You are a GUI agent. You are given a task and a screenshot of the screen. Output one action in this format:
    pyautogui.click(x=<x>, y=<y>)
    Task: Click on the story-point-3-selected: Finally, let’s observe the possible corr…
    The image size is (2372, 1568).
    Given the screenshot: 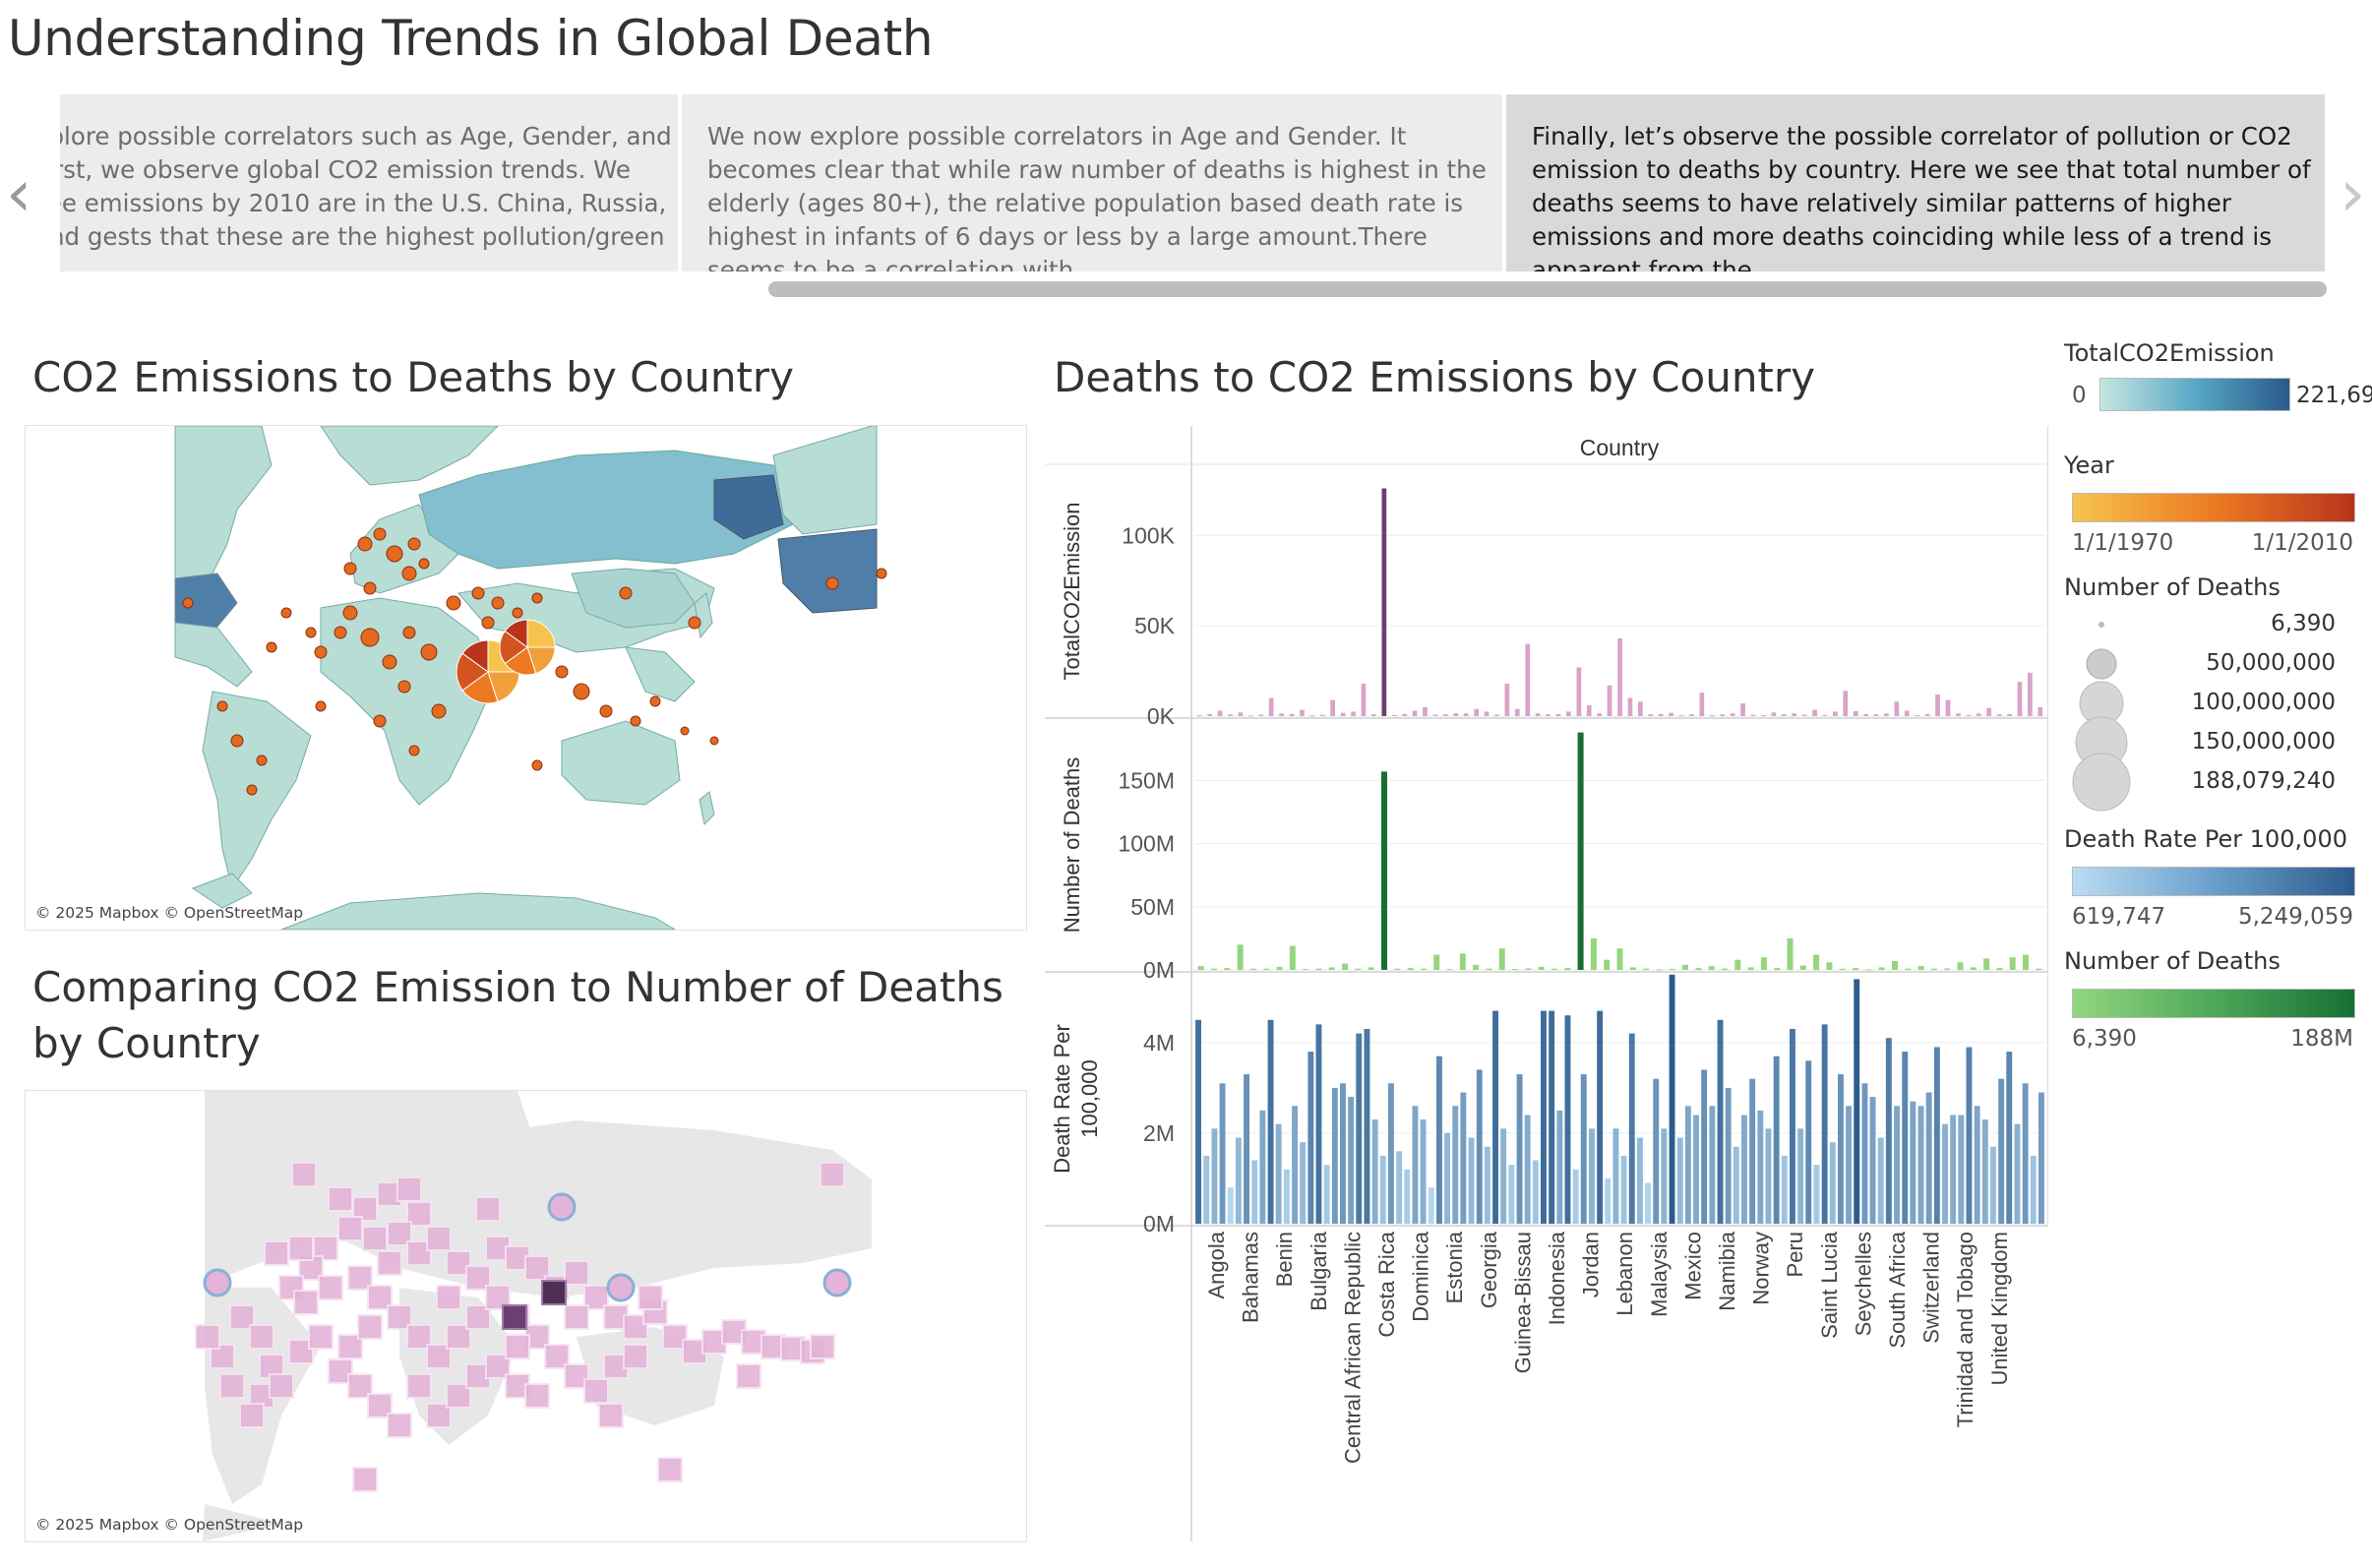 What is the action you would take?
    pyautogui.click(x=1915, y=182)
    